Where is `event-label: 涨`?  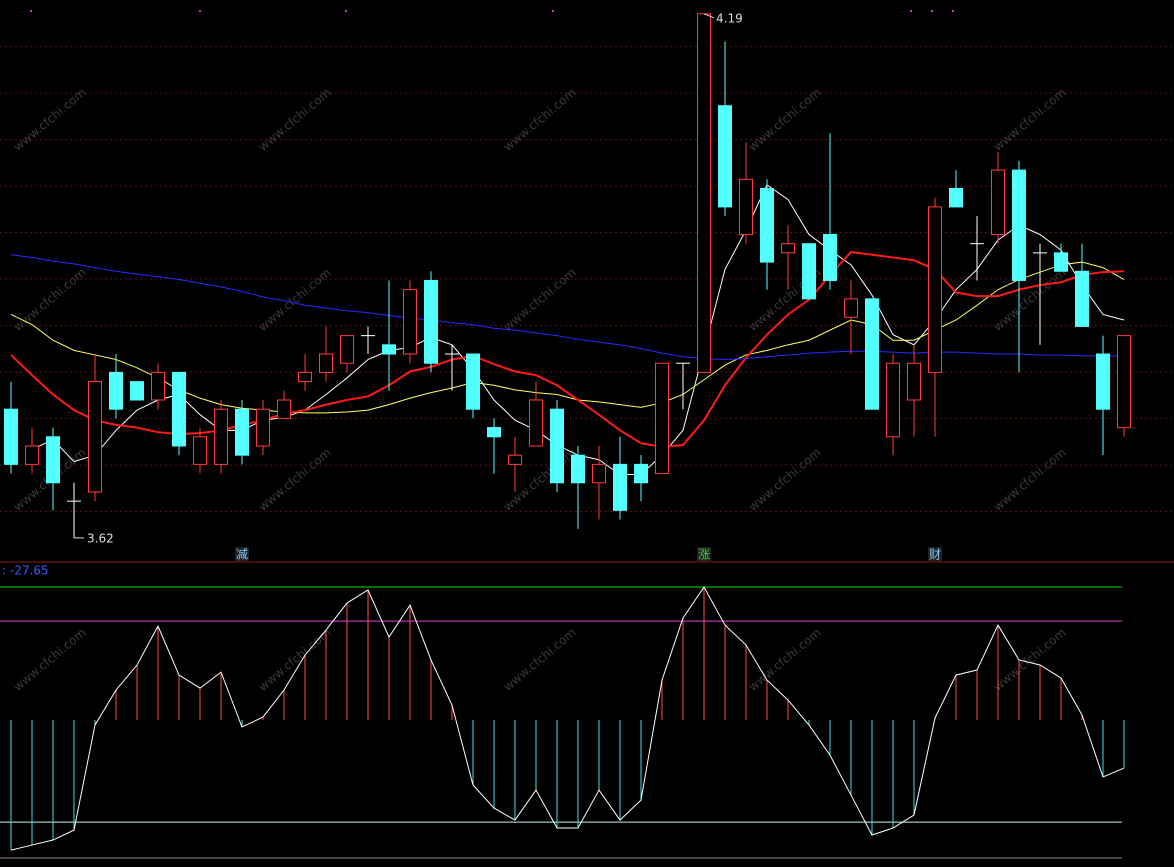 event-label: 涨 is located at coordinates (704, 554).